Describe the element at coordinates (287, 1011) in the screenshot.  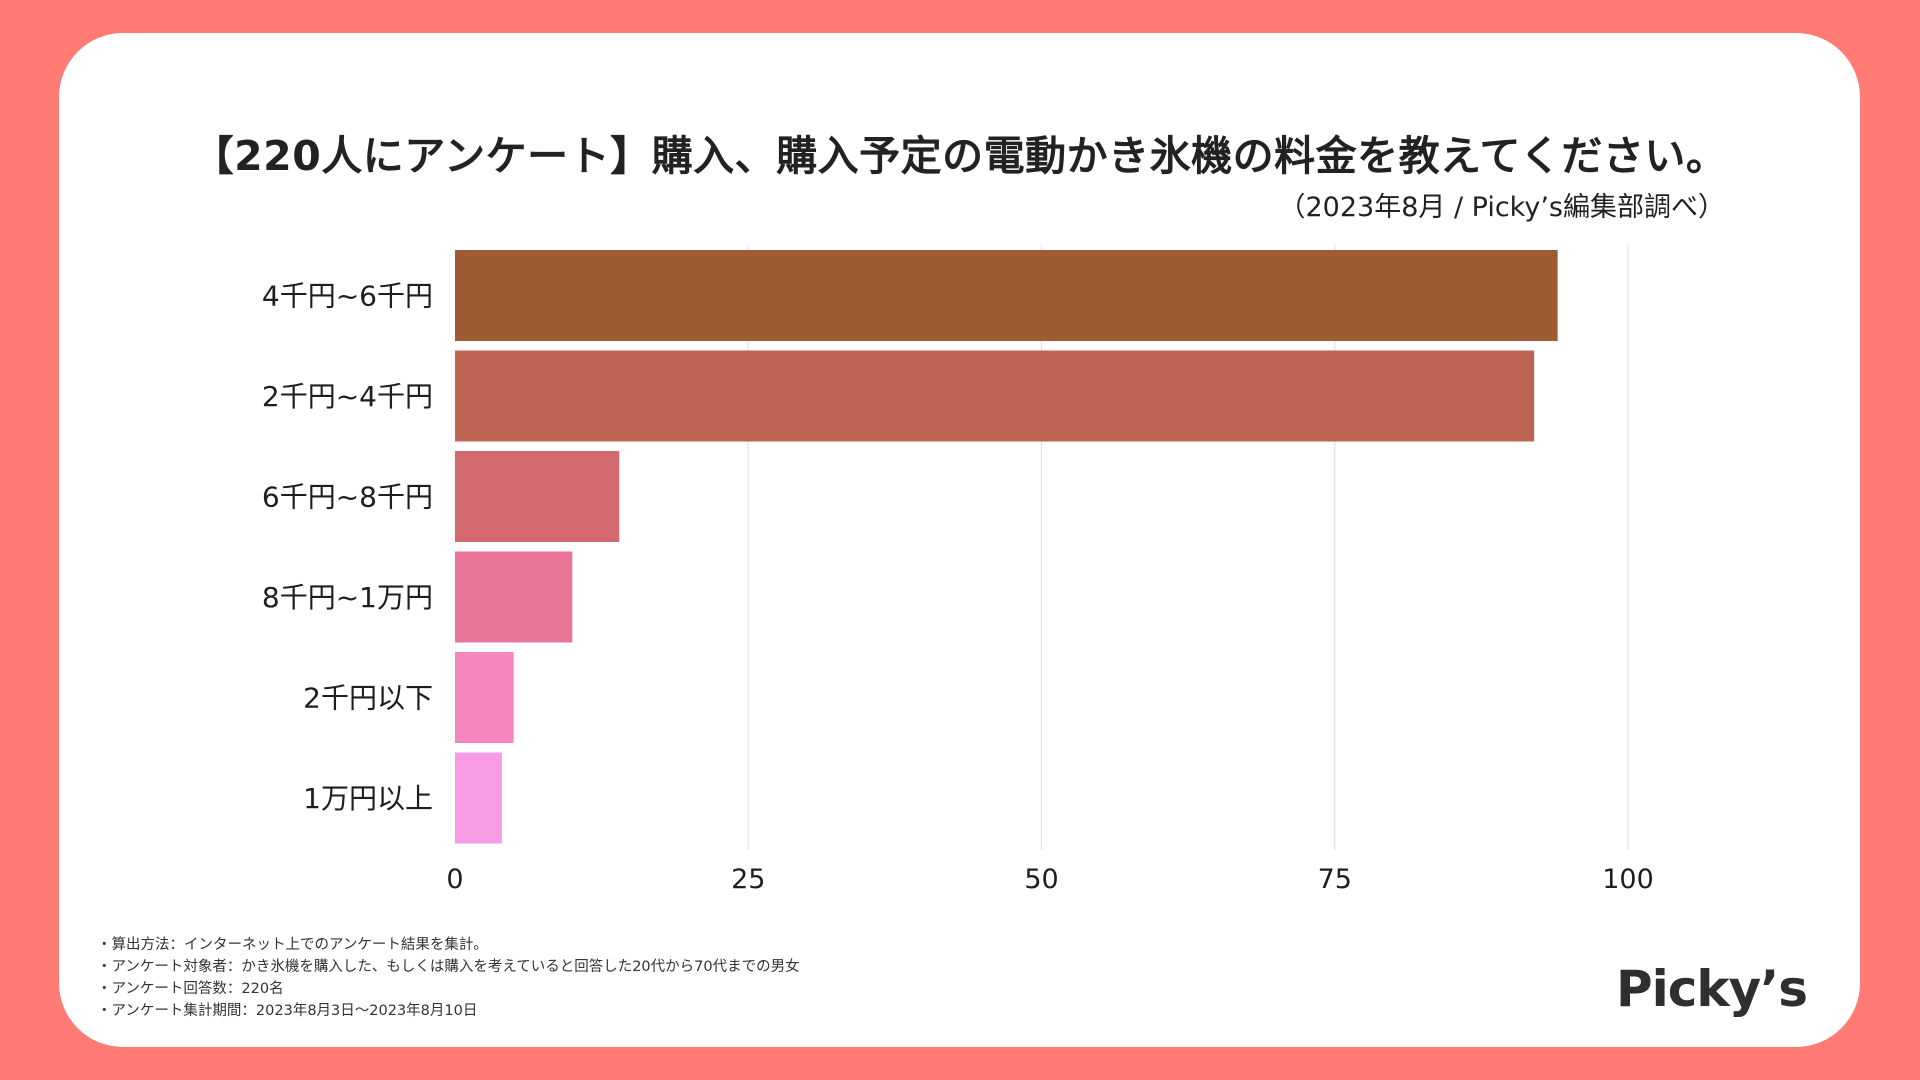
I see `note-period: ・アンケート集計期間：2023年8月3日〜2023年8月10日` at that location.